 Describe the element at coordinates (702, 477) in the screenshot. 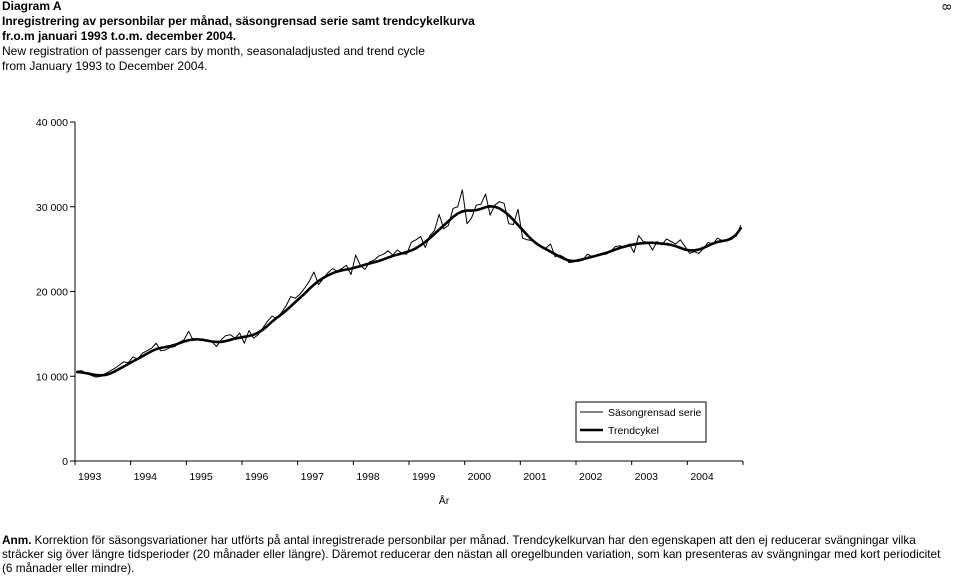

I see `x-tick-label: 2004` at that location.